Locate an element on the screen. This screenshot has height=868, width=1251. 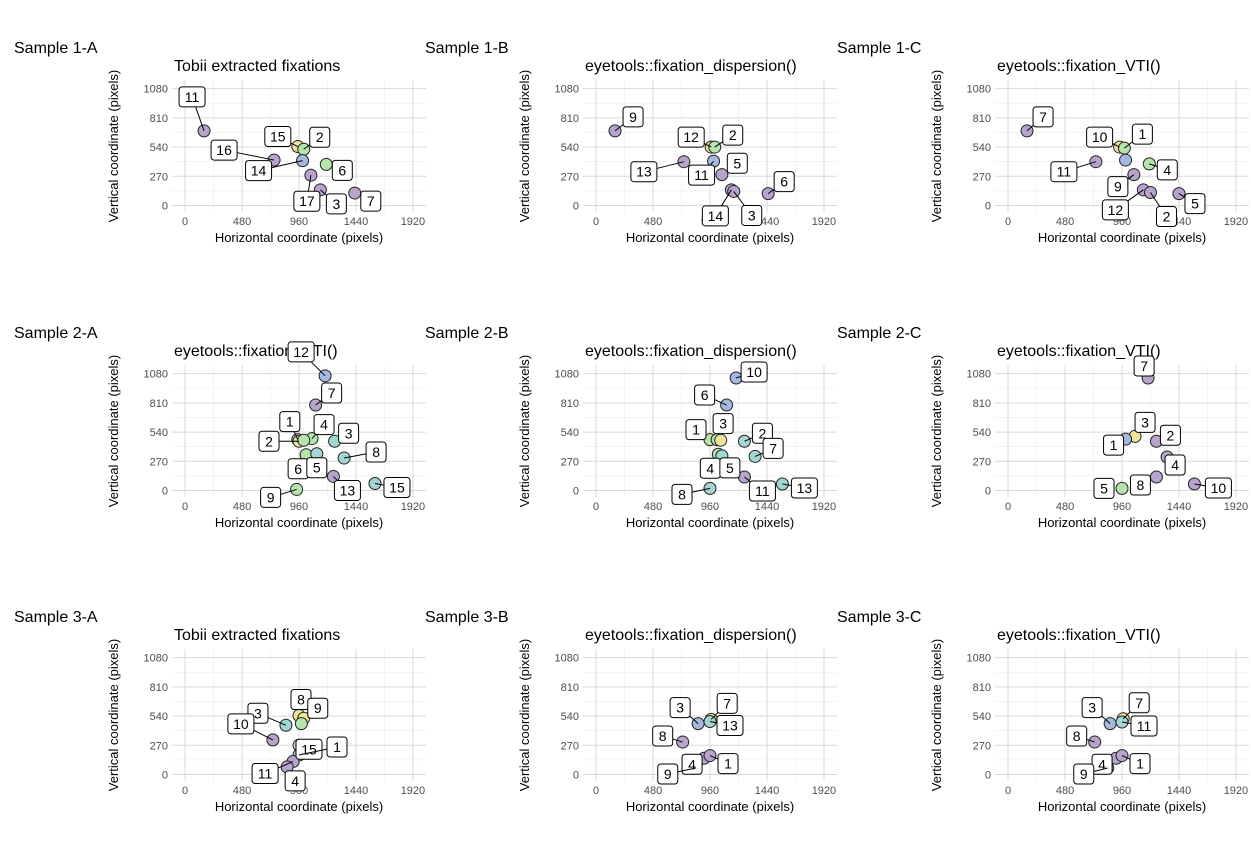
point-label: 11 is located at coordinates (701, 175).